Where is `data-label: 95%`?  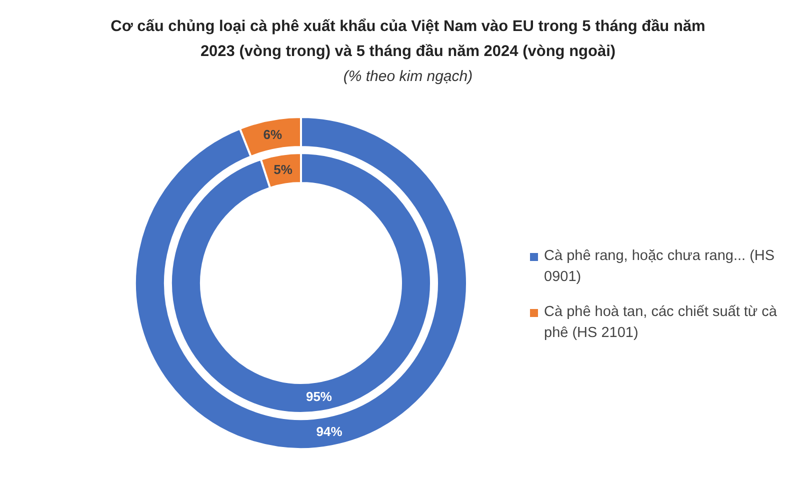 data-label: 95% is located at coordinates (319, 396).